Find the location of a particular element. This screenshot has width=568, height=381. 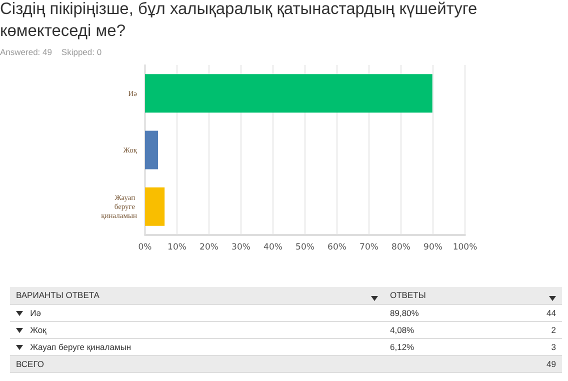

category-label: Иә is located at coordinates (35, 313).